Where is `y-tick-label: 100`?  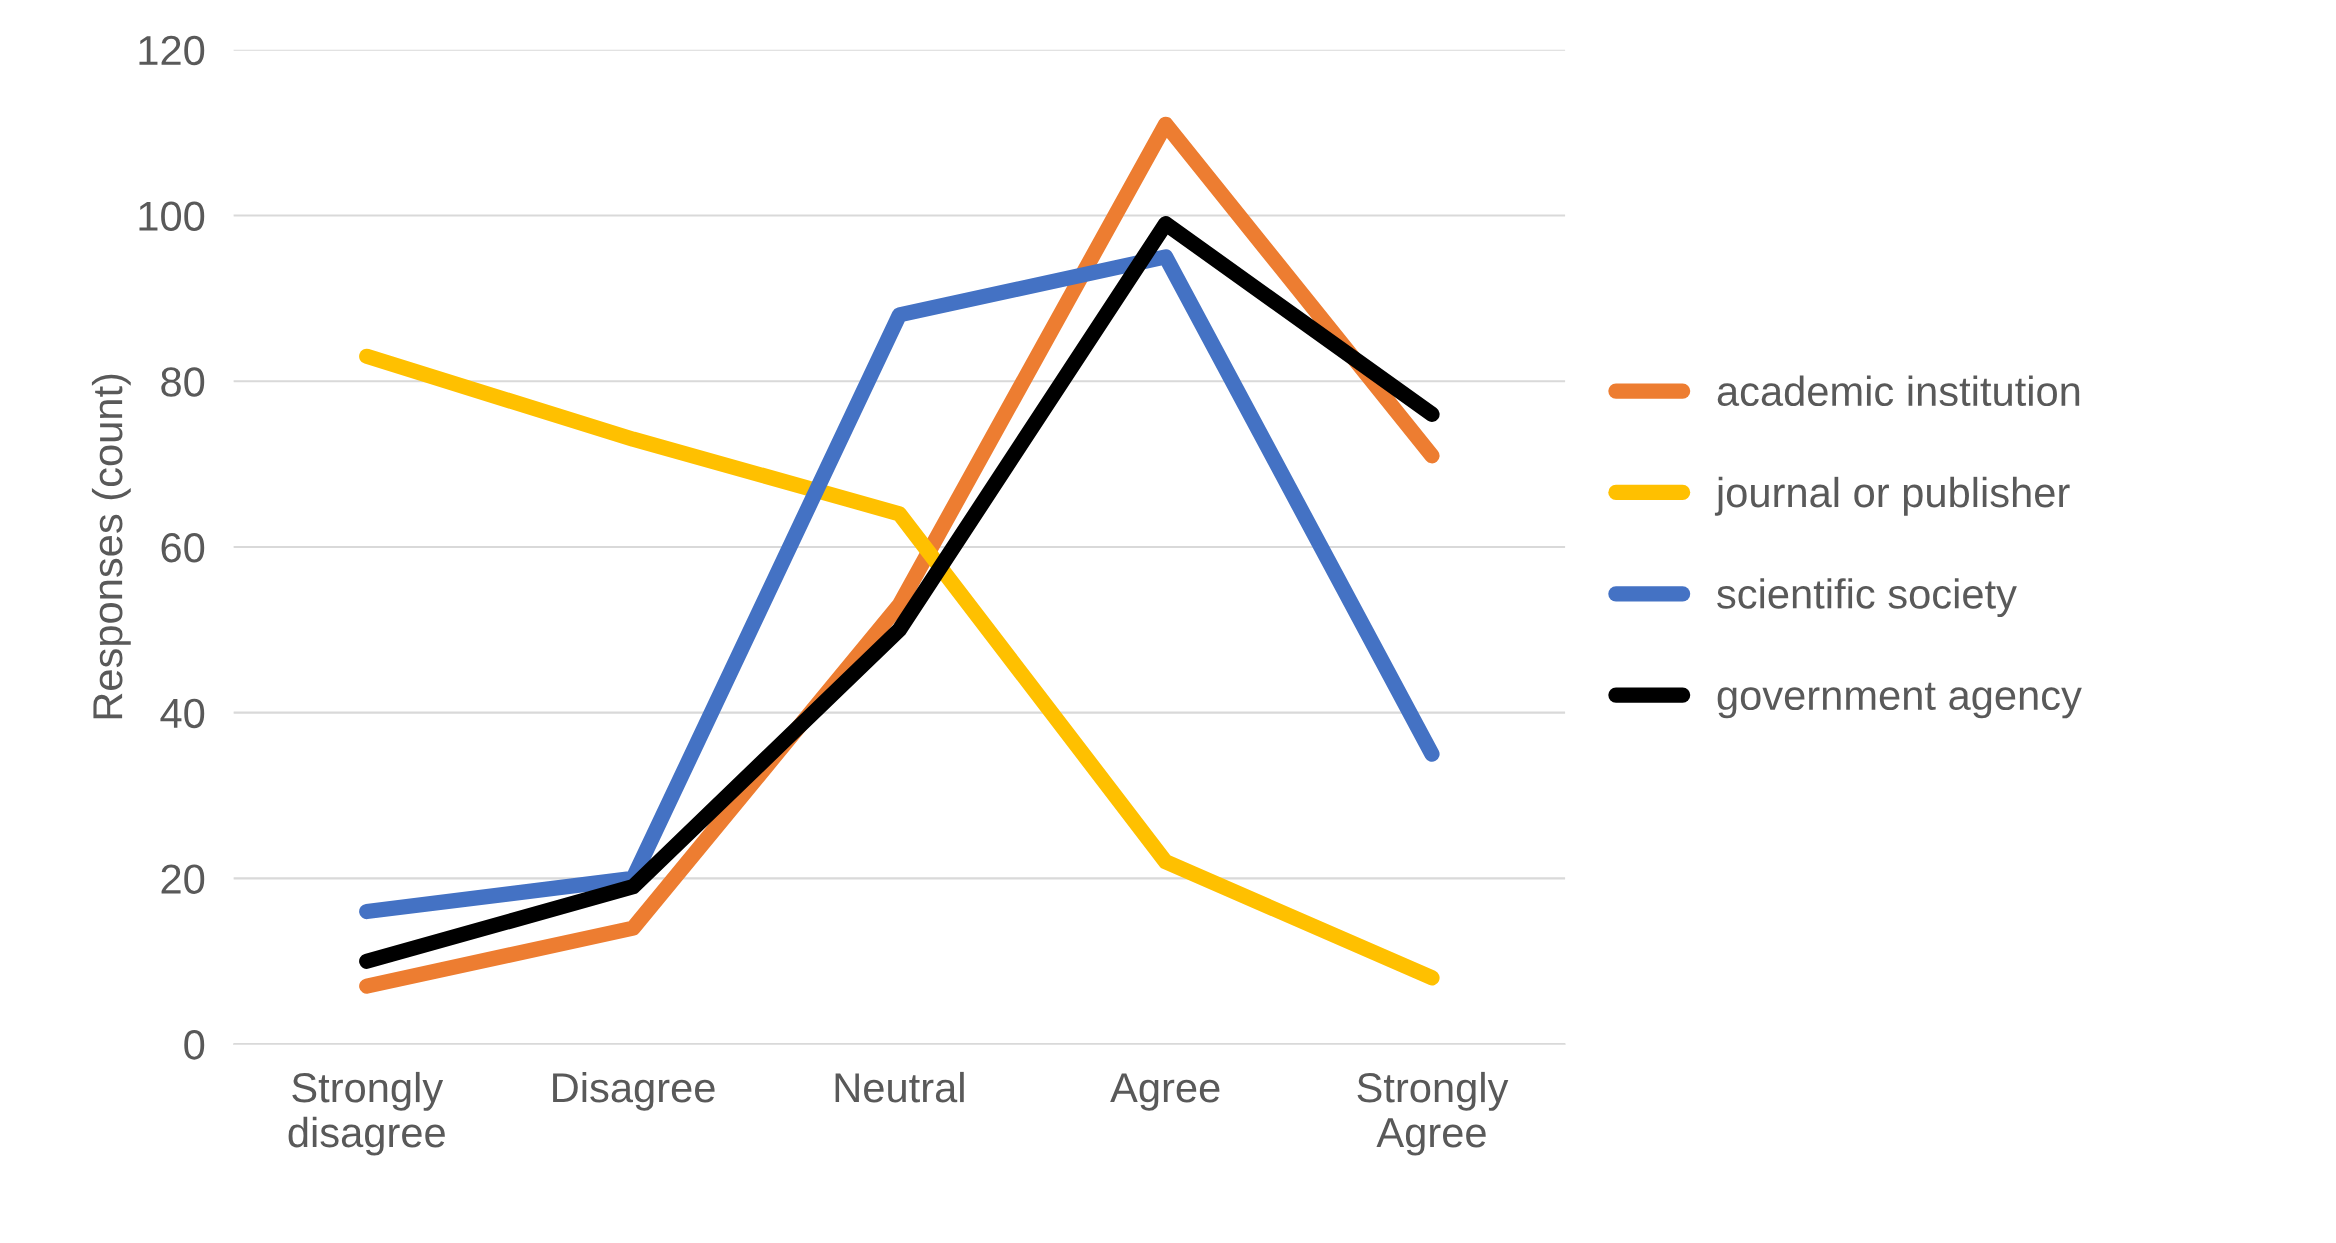 y-tick-label: 100 is located at coordinates (172, 216).